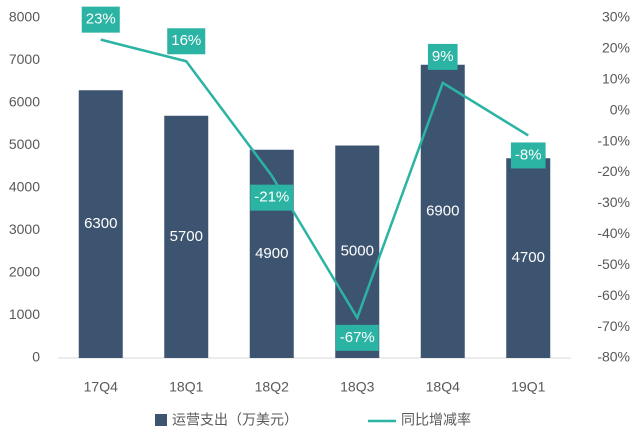 This screenshot has width=641, height=440. I want to click on line-label: -21%, so click(271, 197).